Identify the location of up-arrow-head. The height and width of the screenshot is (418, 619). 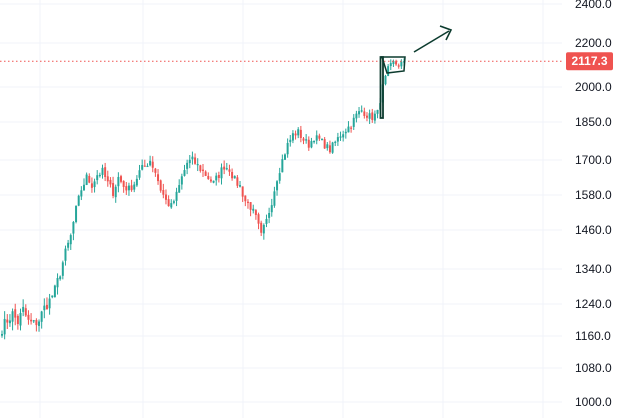
(446, 33).